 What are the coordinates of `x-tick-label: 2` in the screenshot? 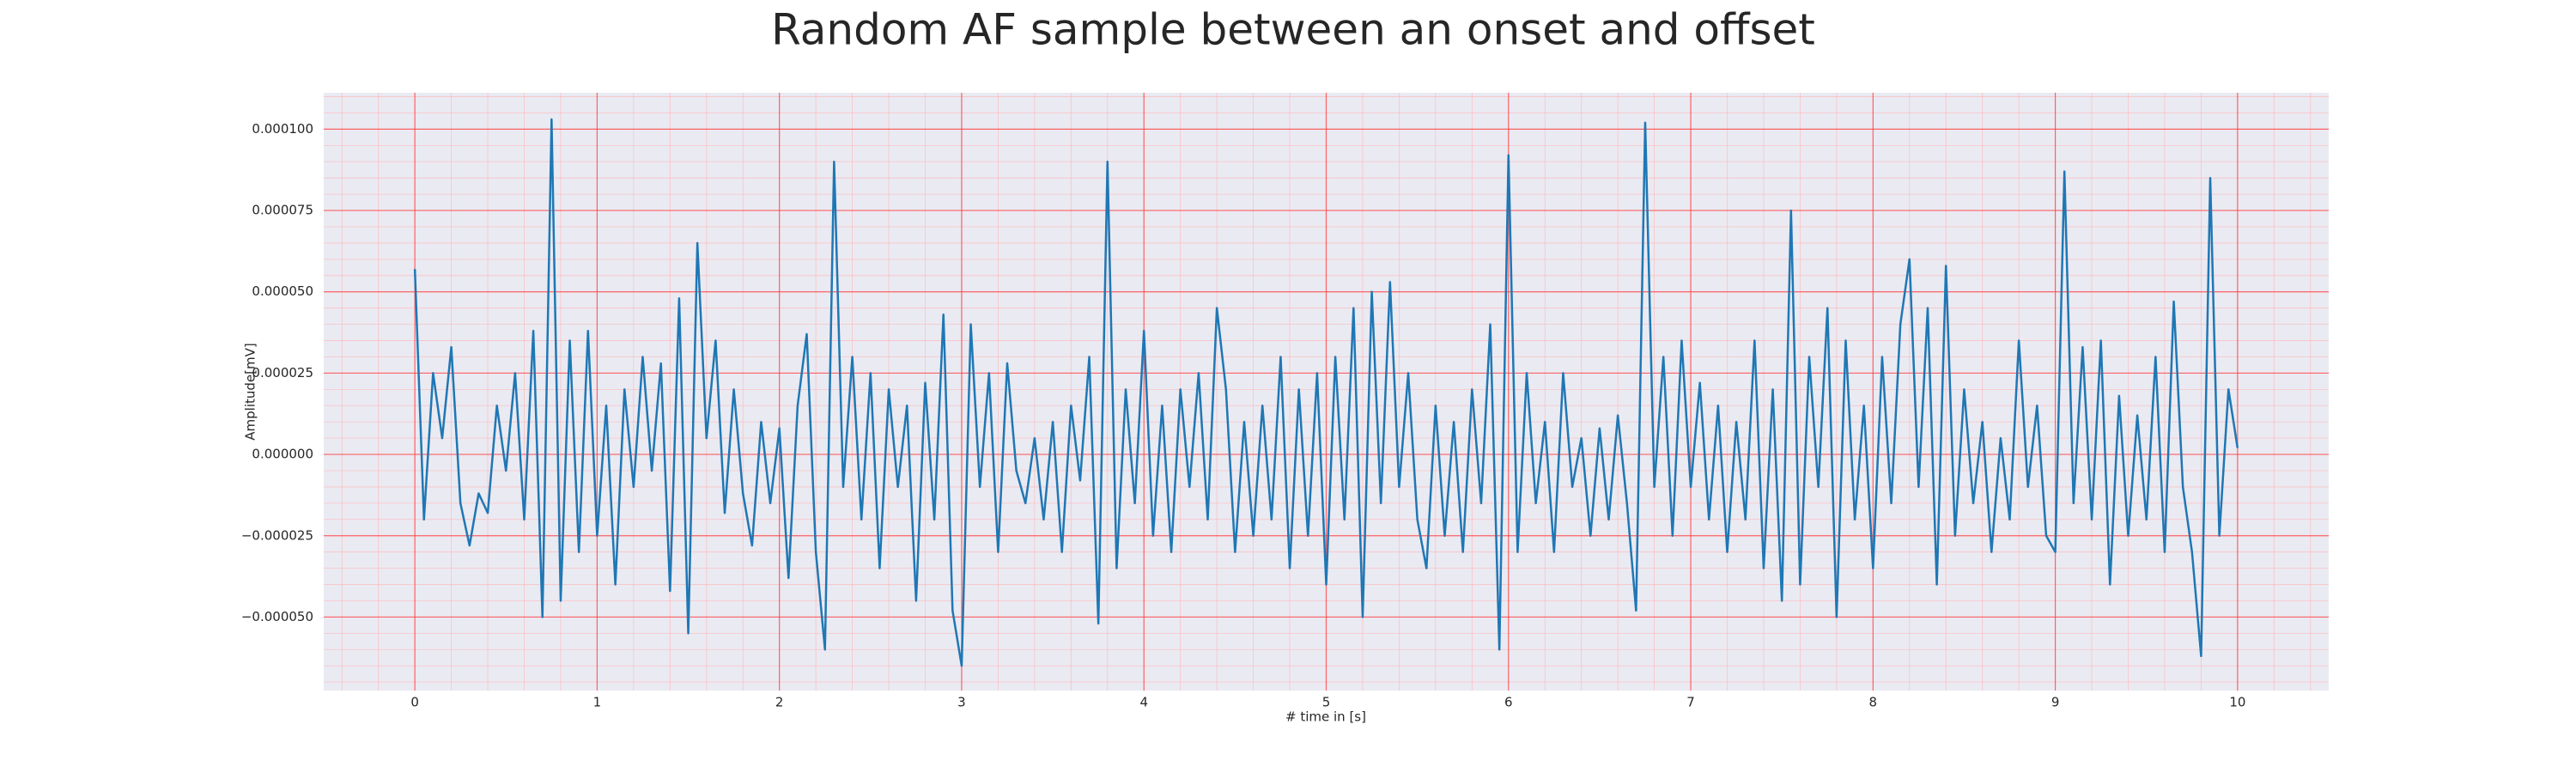 It's located at (779, 702).